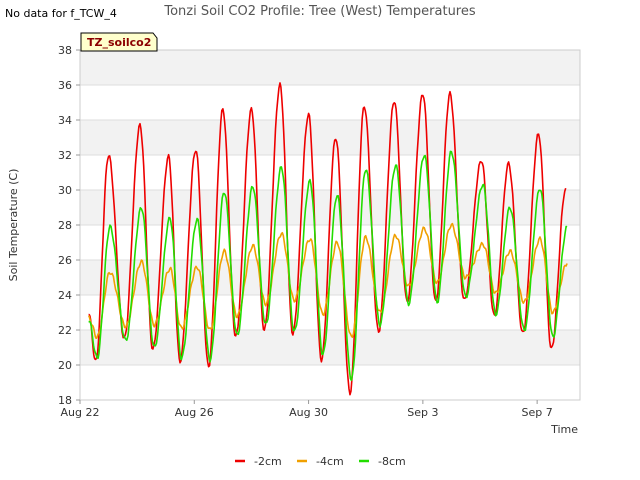 The image size is (640, 480). Describe the element at coordinates (65, 190) in the screenshot. I see `y-tick-label: 30` at that location.